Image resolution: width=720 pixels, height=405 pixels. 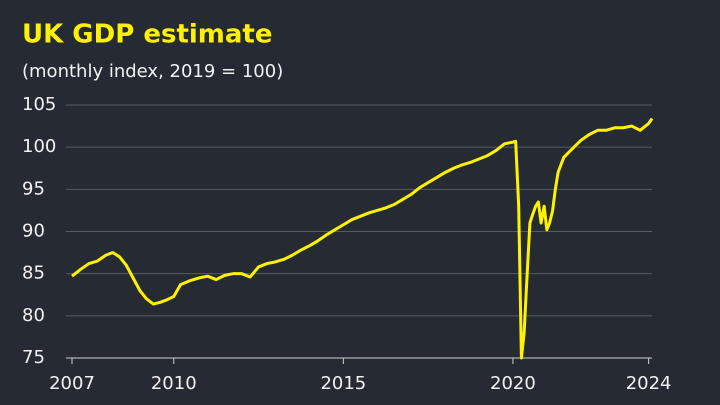 I want to click on chart-title: UK GDP estimate, so click(x=147, y=35).